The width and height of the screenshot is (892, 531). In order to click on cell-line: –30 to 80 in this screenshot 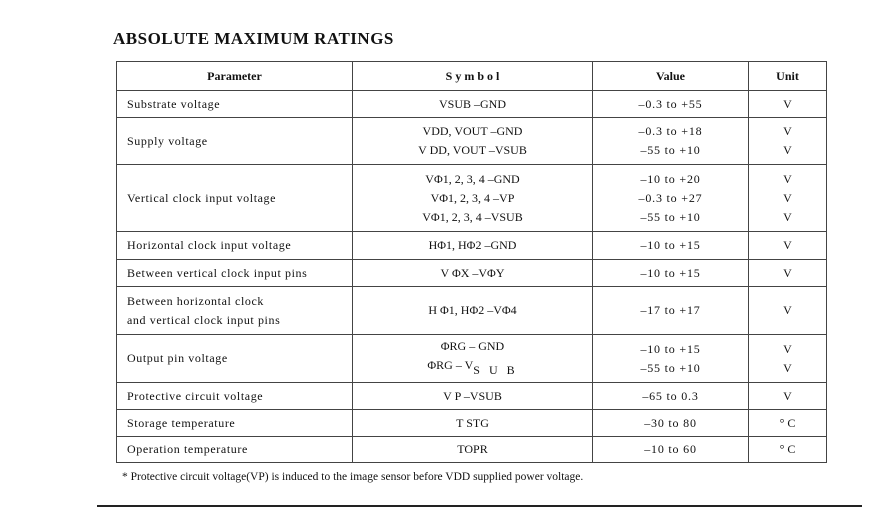, I will do `click(670, 422)`.